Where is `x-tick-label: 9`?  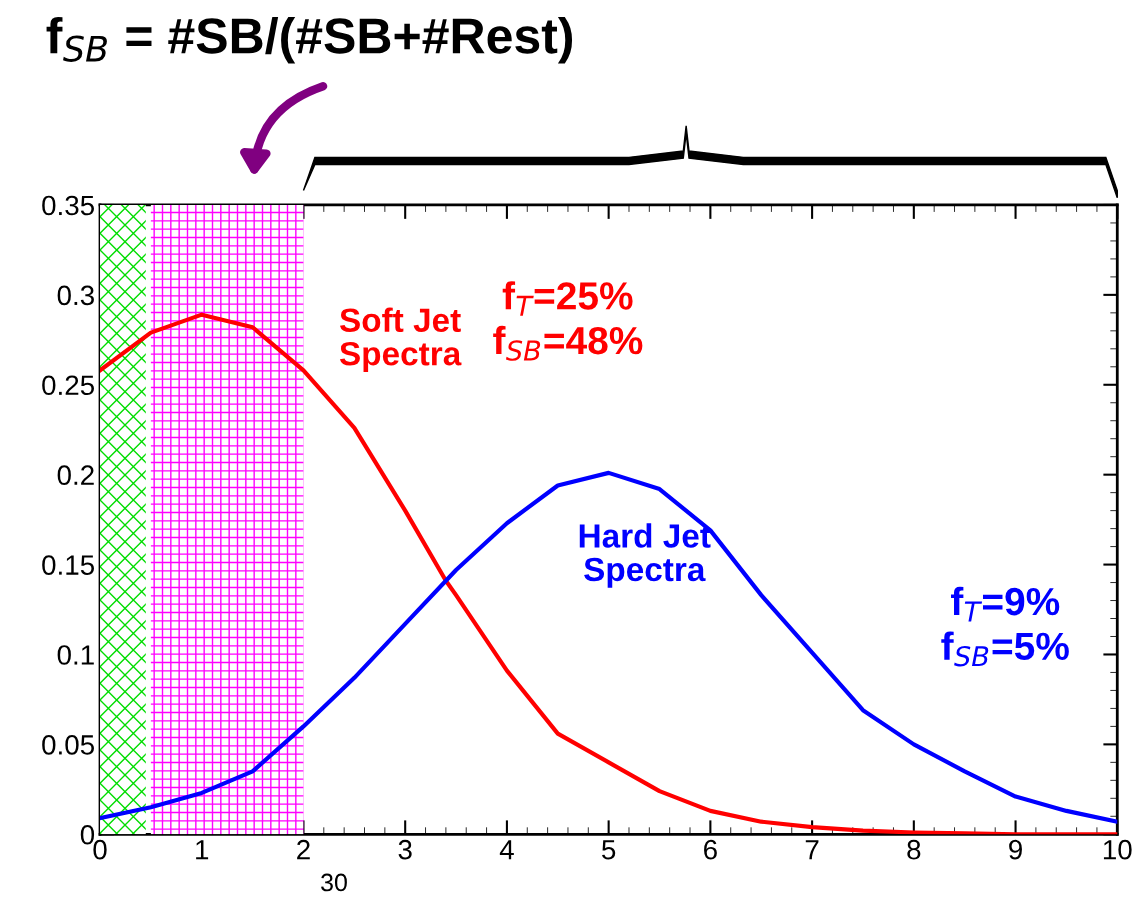
x-tick-label: 9 is located at coordinates (1015, 849).